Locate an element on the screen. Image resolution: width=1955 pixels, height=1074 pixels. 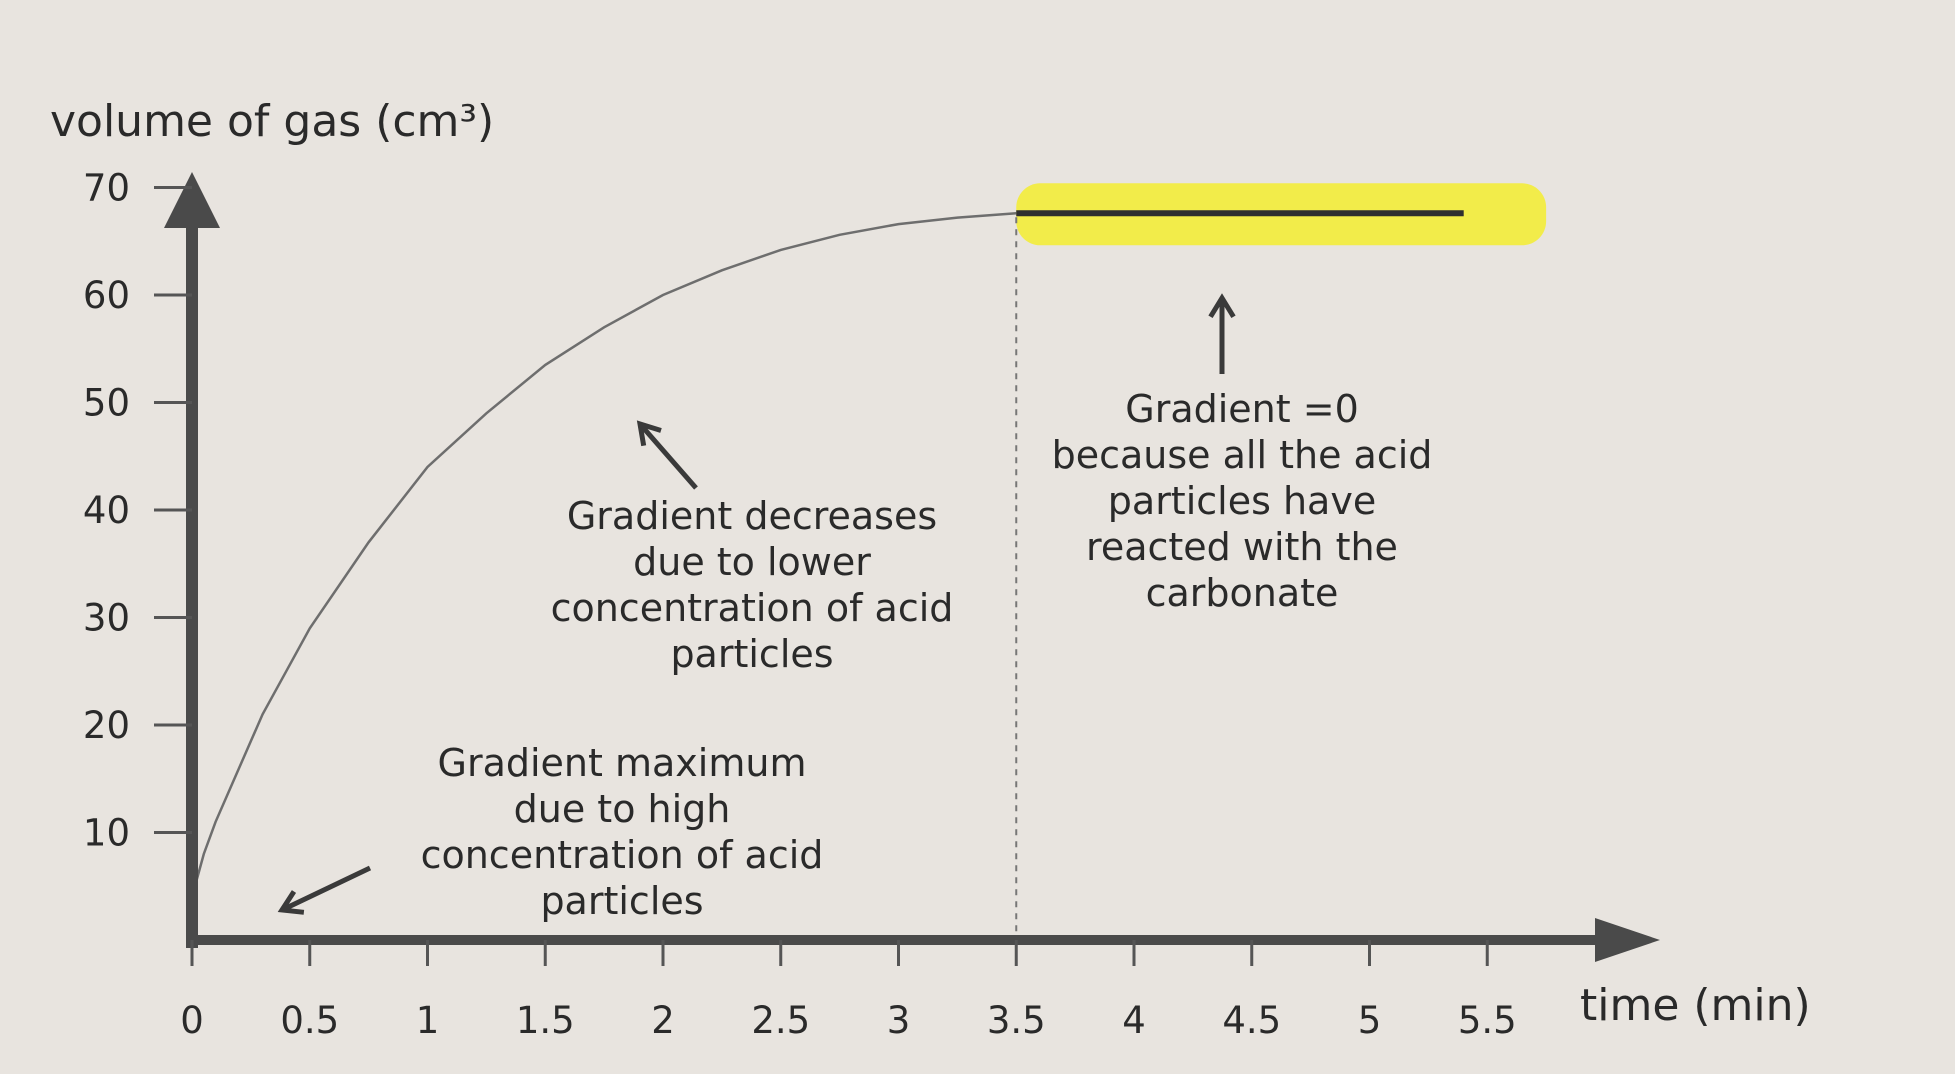
x-tick-label: 1 is located at coordinates (428, 1020).